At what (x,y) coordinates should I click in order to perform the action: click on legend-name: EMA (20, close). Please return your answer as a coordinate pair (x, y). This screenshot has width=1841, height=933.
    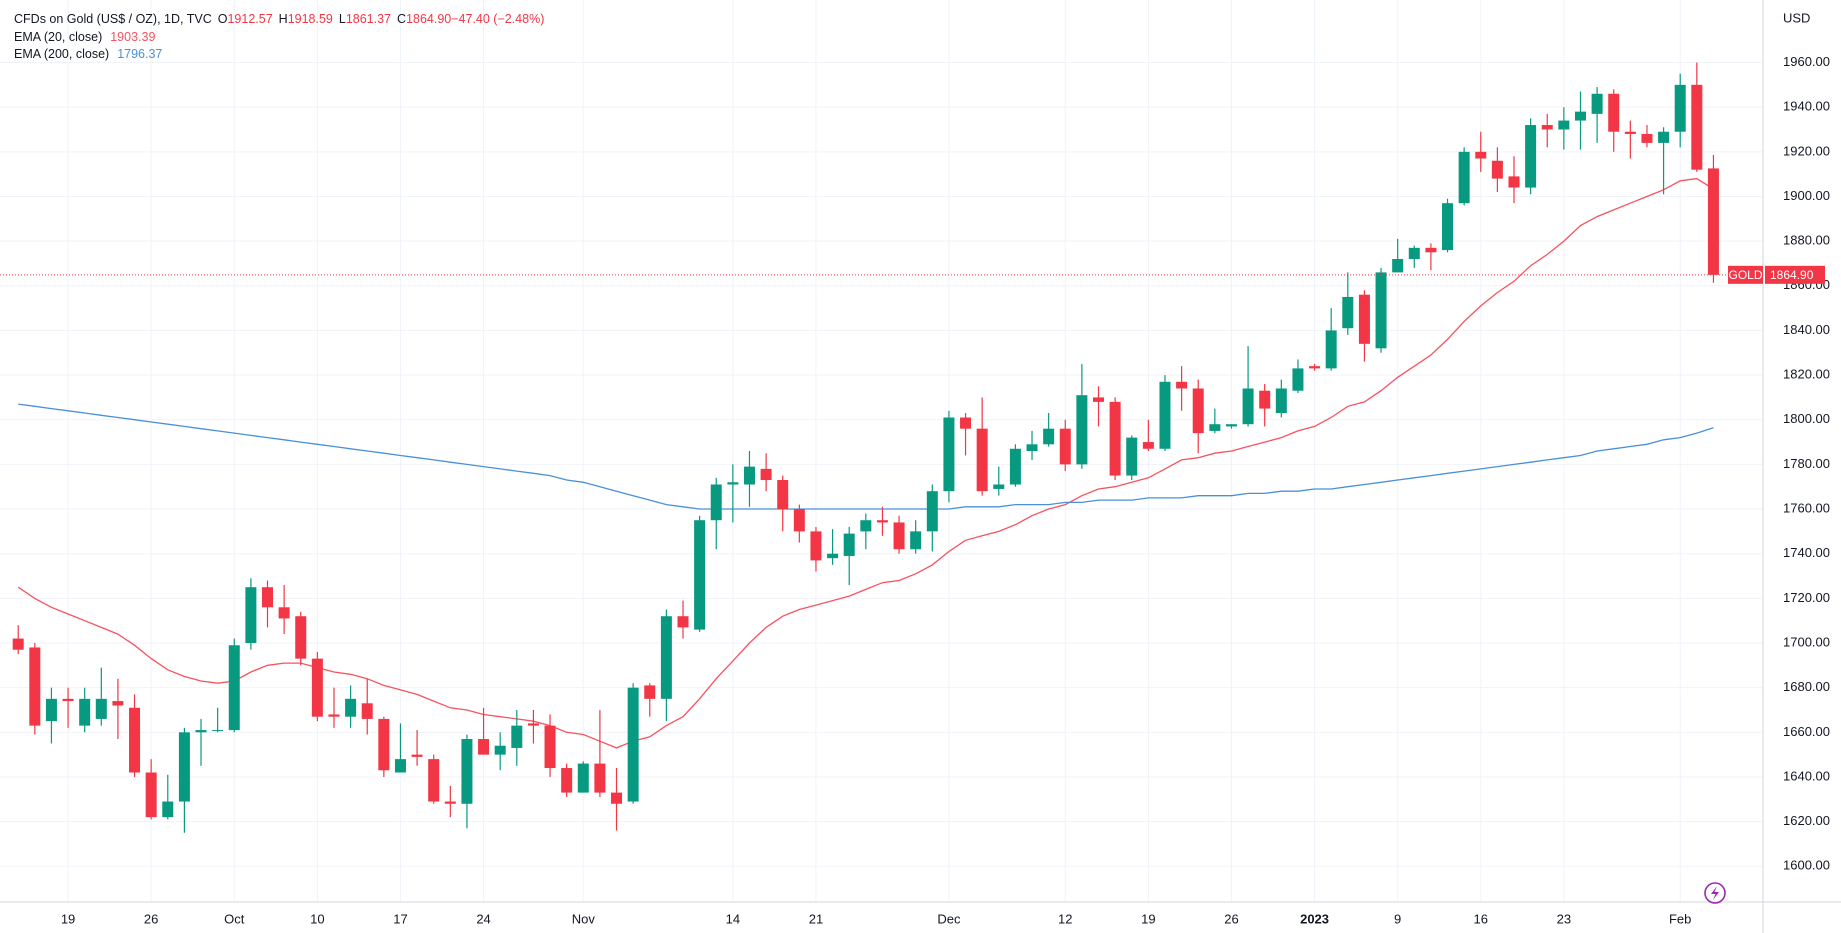
    Looking at the image, I should click on (58, 37).